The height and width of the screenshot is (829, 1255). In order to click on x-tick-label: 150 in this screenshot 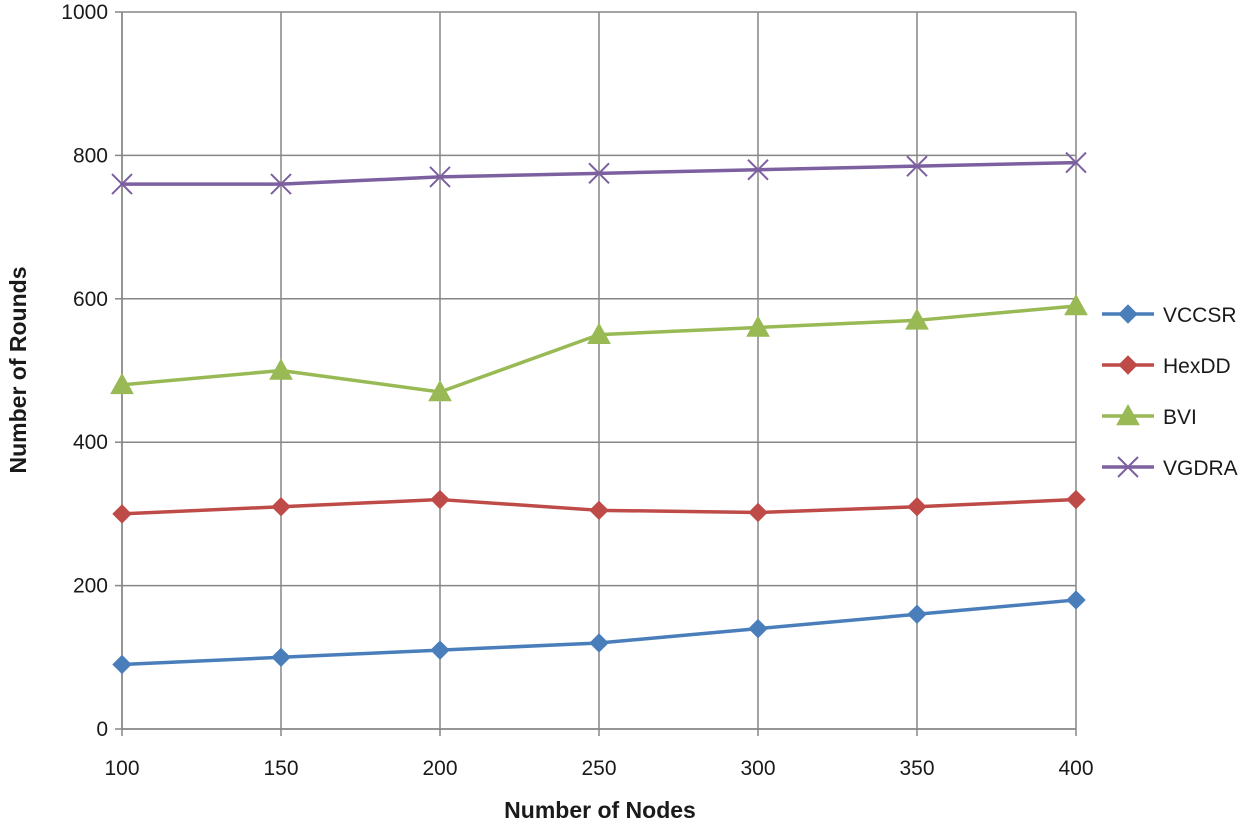, I will do `click(280, 768)`.